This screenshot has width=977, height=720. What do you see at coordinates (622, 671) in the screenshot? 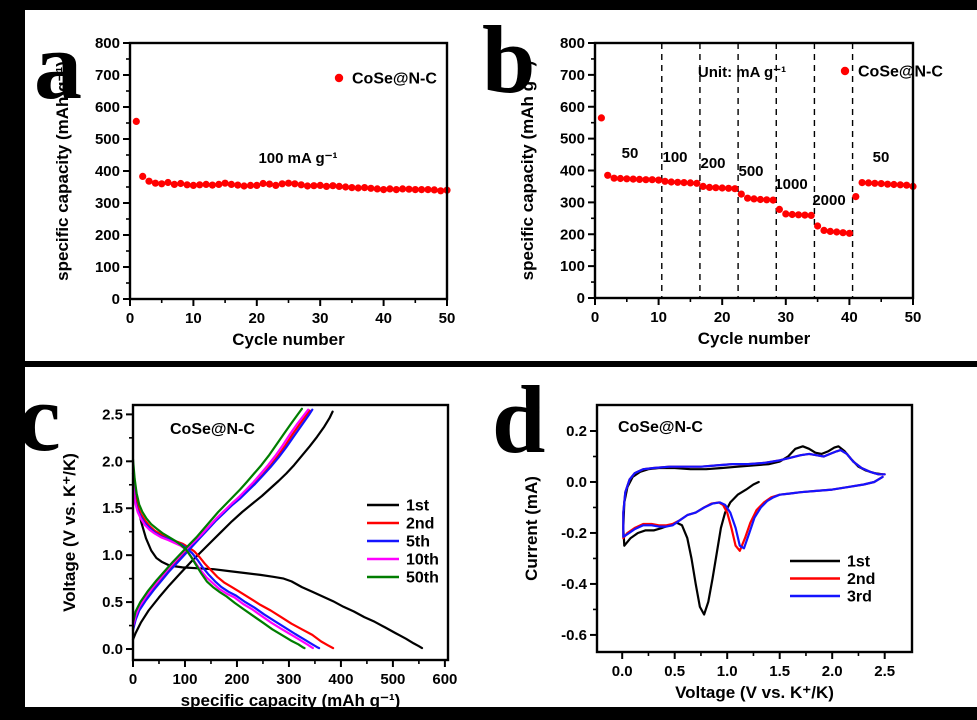
I see `x-tick-label: 0.0` at bounding box center [622, 671].